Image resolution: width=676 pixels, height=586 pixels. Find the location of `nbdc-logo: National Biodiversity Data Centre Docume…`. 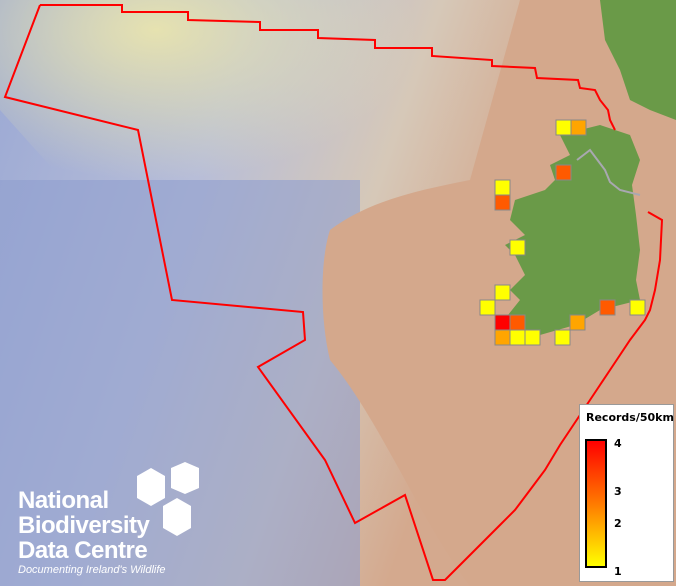

nbdc-logo: National Biodiversity Data Centre Docume… is located at coordinates (92, 532).